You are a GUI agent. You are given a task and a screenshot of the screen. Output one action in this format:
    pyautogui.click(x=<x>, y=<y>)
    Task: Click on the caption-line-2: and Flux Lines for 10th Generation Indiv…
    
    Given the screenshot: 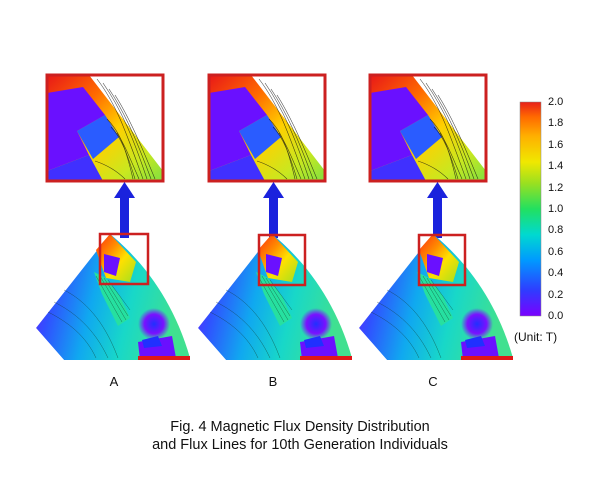 What is the action you would take?
    pyautogui.click(x=300, y=445)
    